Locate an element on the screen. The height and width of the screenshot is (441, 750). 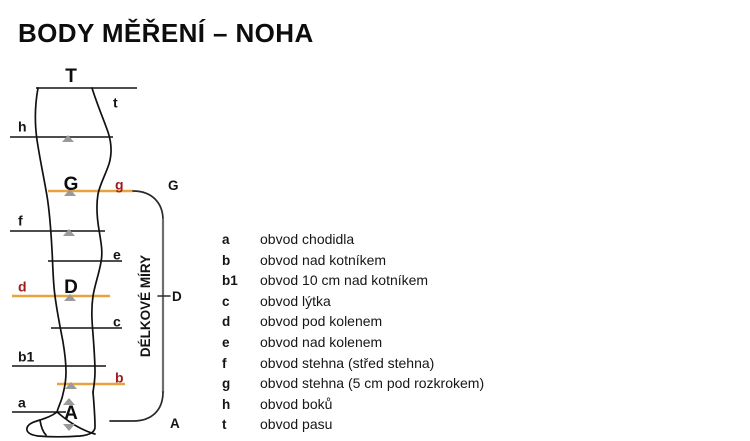
direction-markers is located at coordinates (69, 283).